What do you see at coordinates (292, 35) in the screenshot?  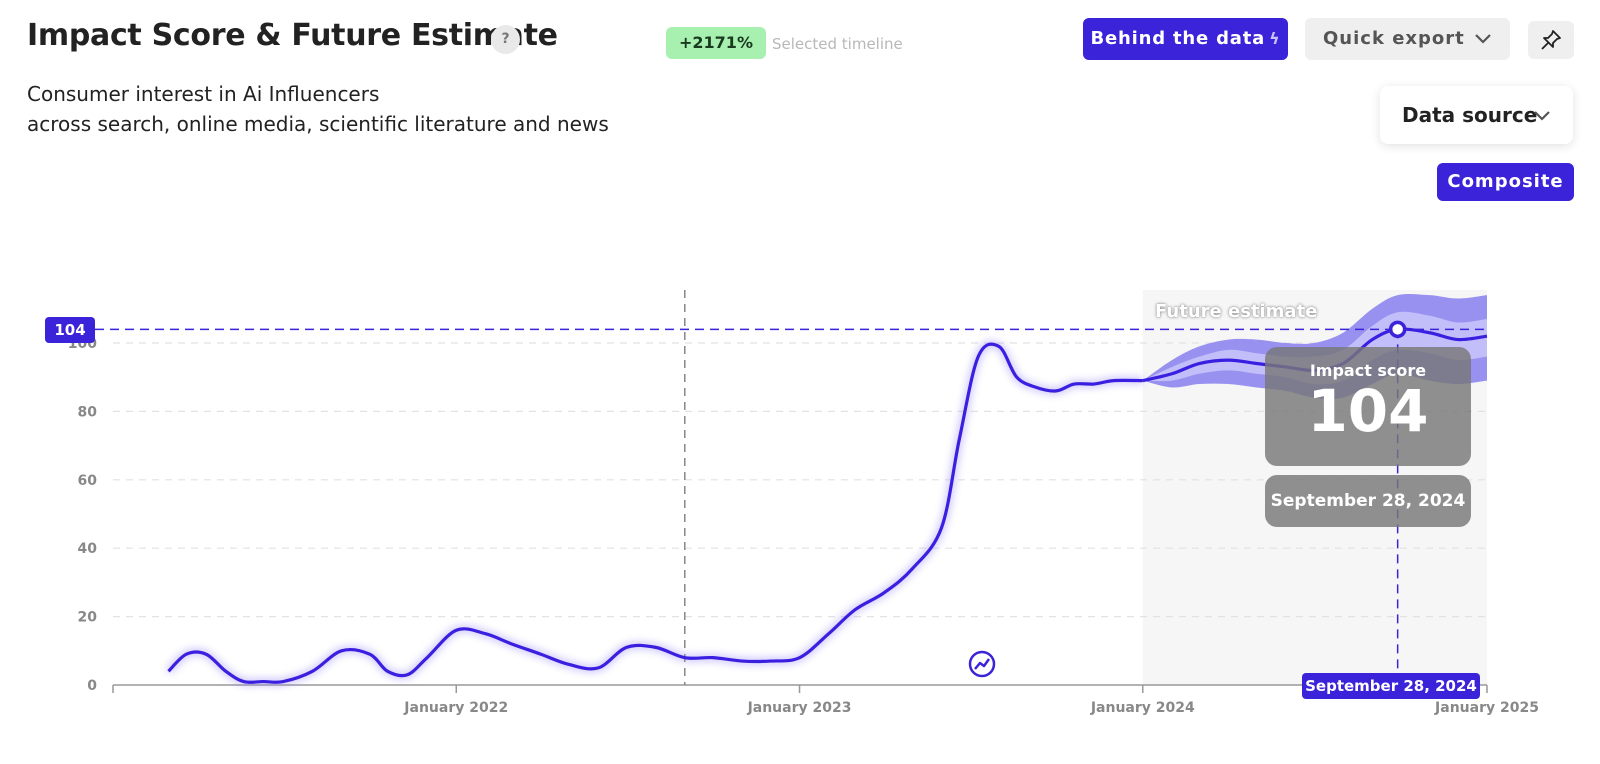 I see `page-title: Impact Score & Future Estimate` at bounding box center [292, 35].